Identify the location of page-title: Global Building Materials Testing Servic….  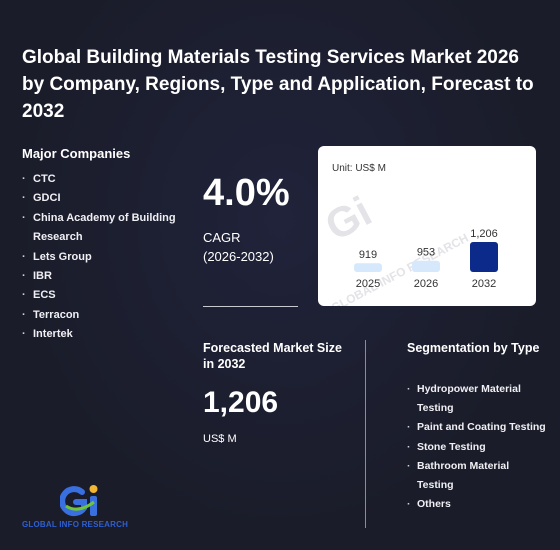
(278, 84).